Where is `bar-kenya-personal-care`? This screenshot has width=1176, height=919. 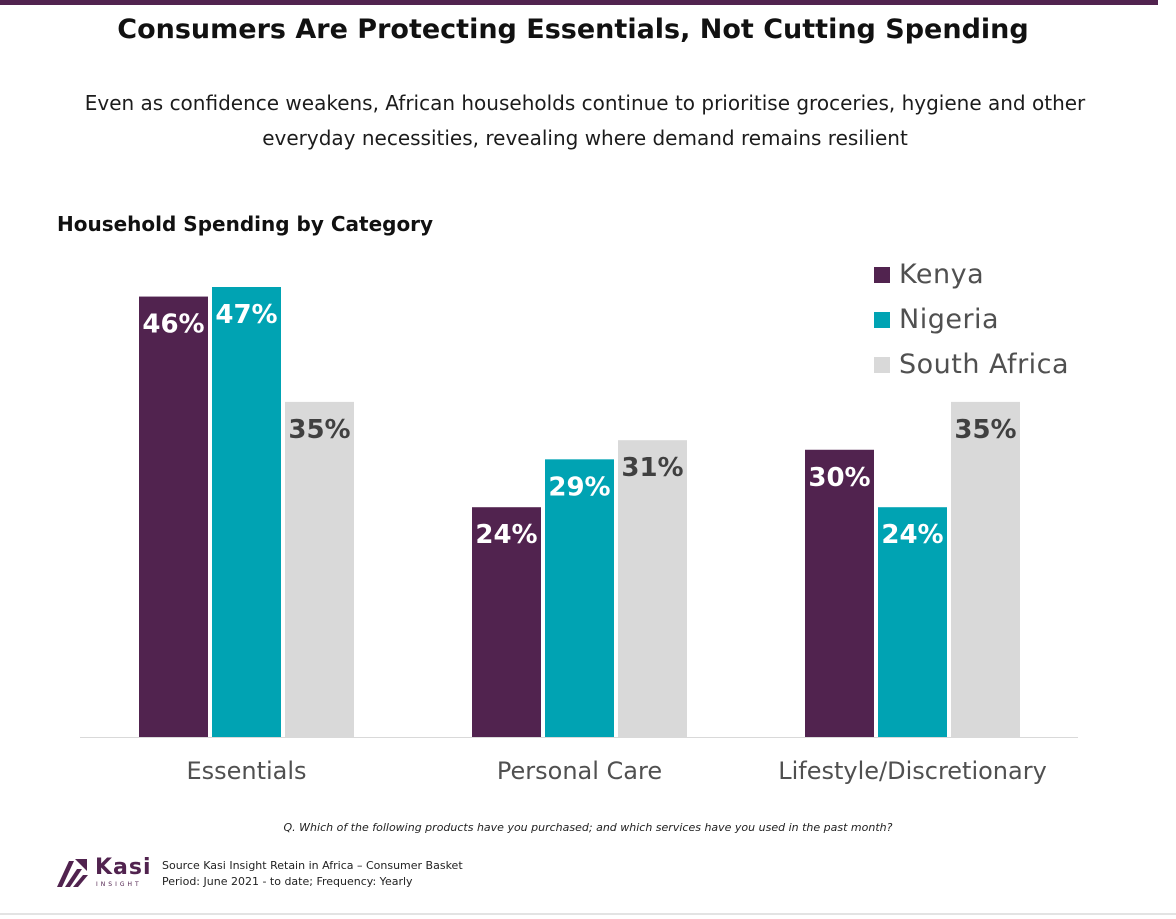 bar-kenya-personal-care is located at coordinates (506, 622).